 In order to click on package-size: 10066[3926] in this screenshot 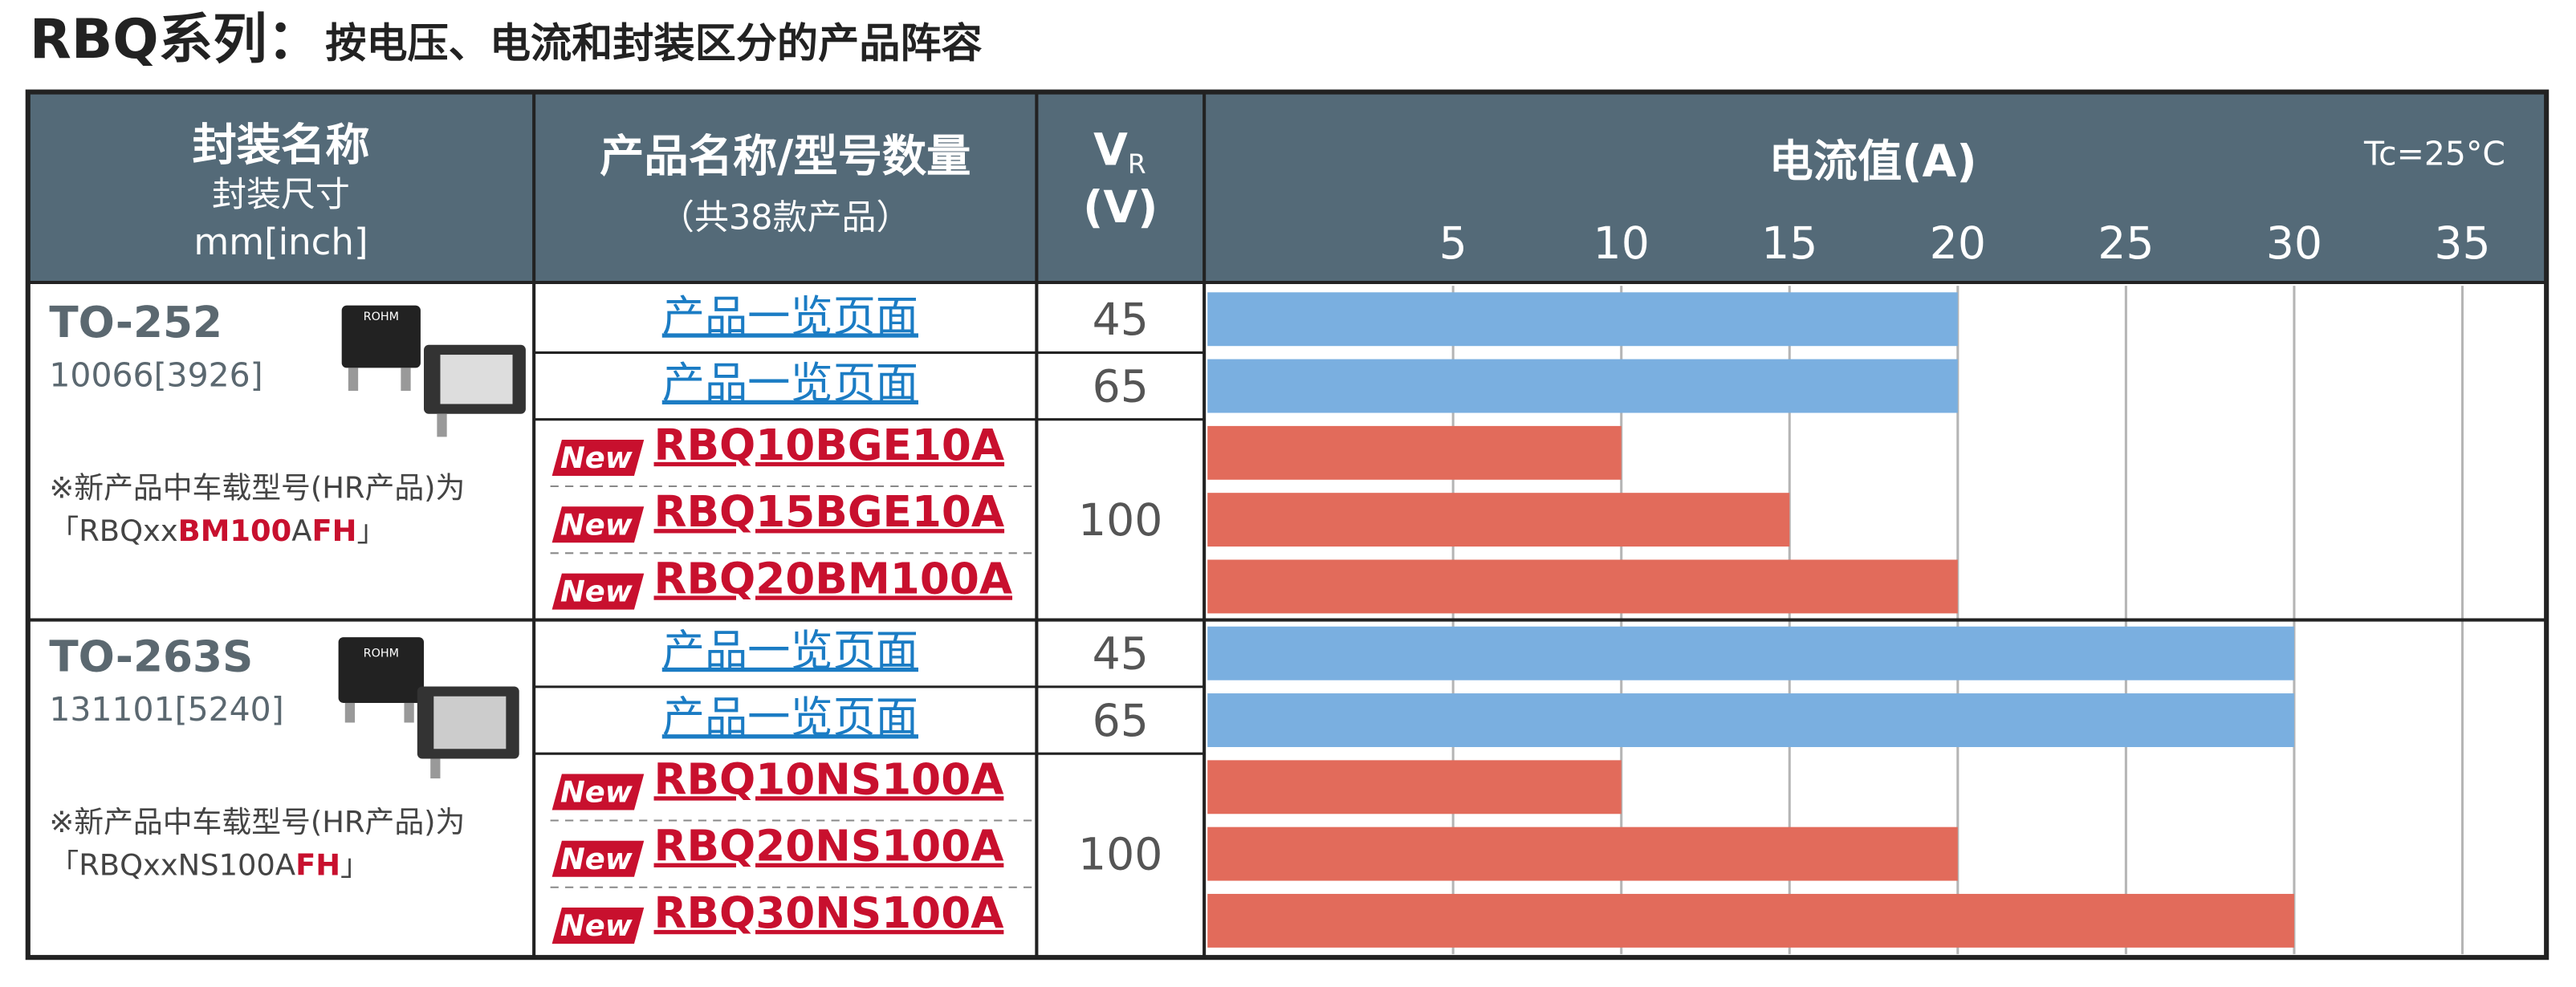, I will do `click(155, 375)`.